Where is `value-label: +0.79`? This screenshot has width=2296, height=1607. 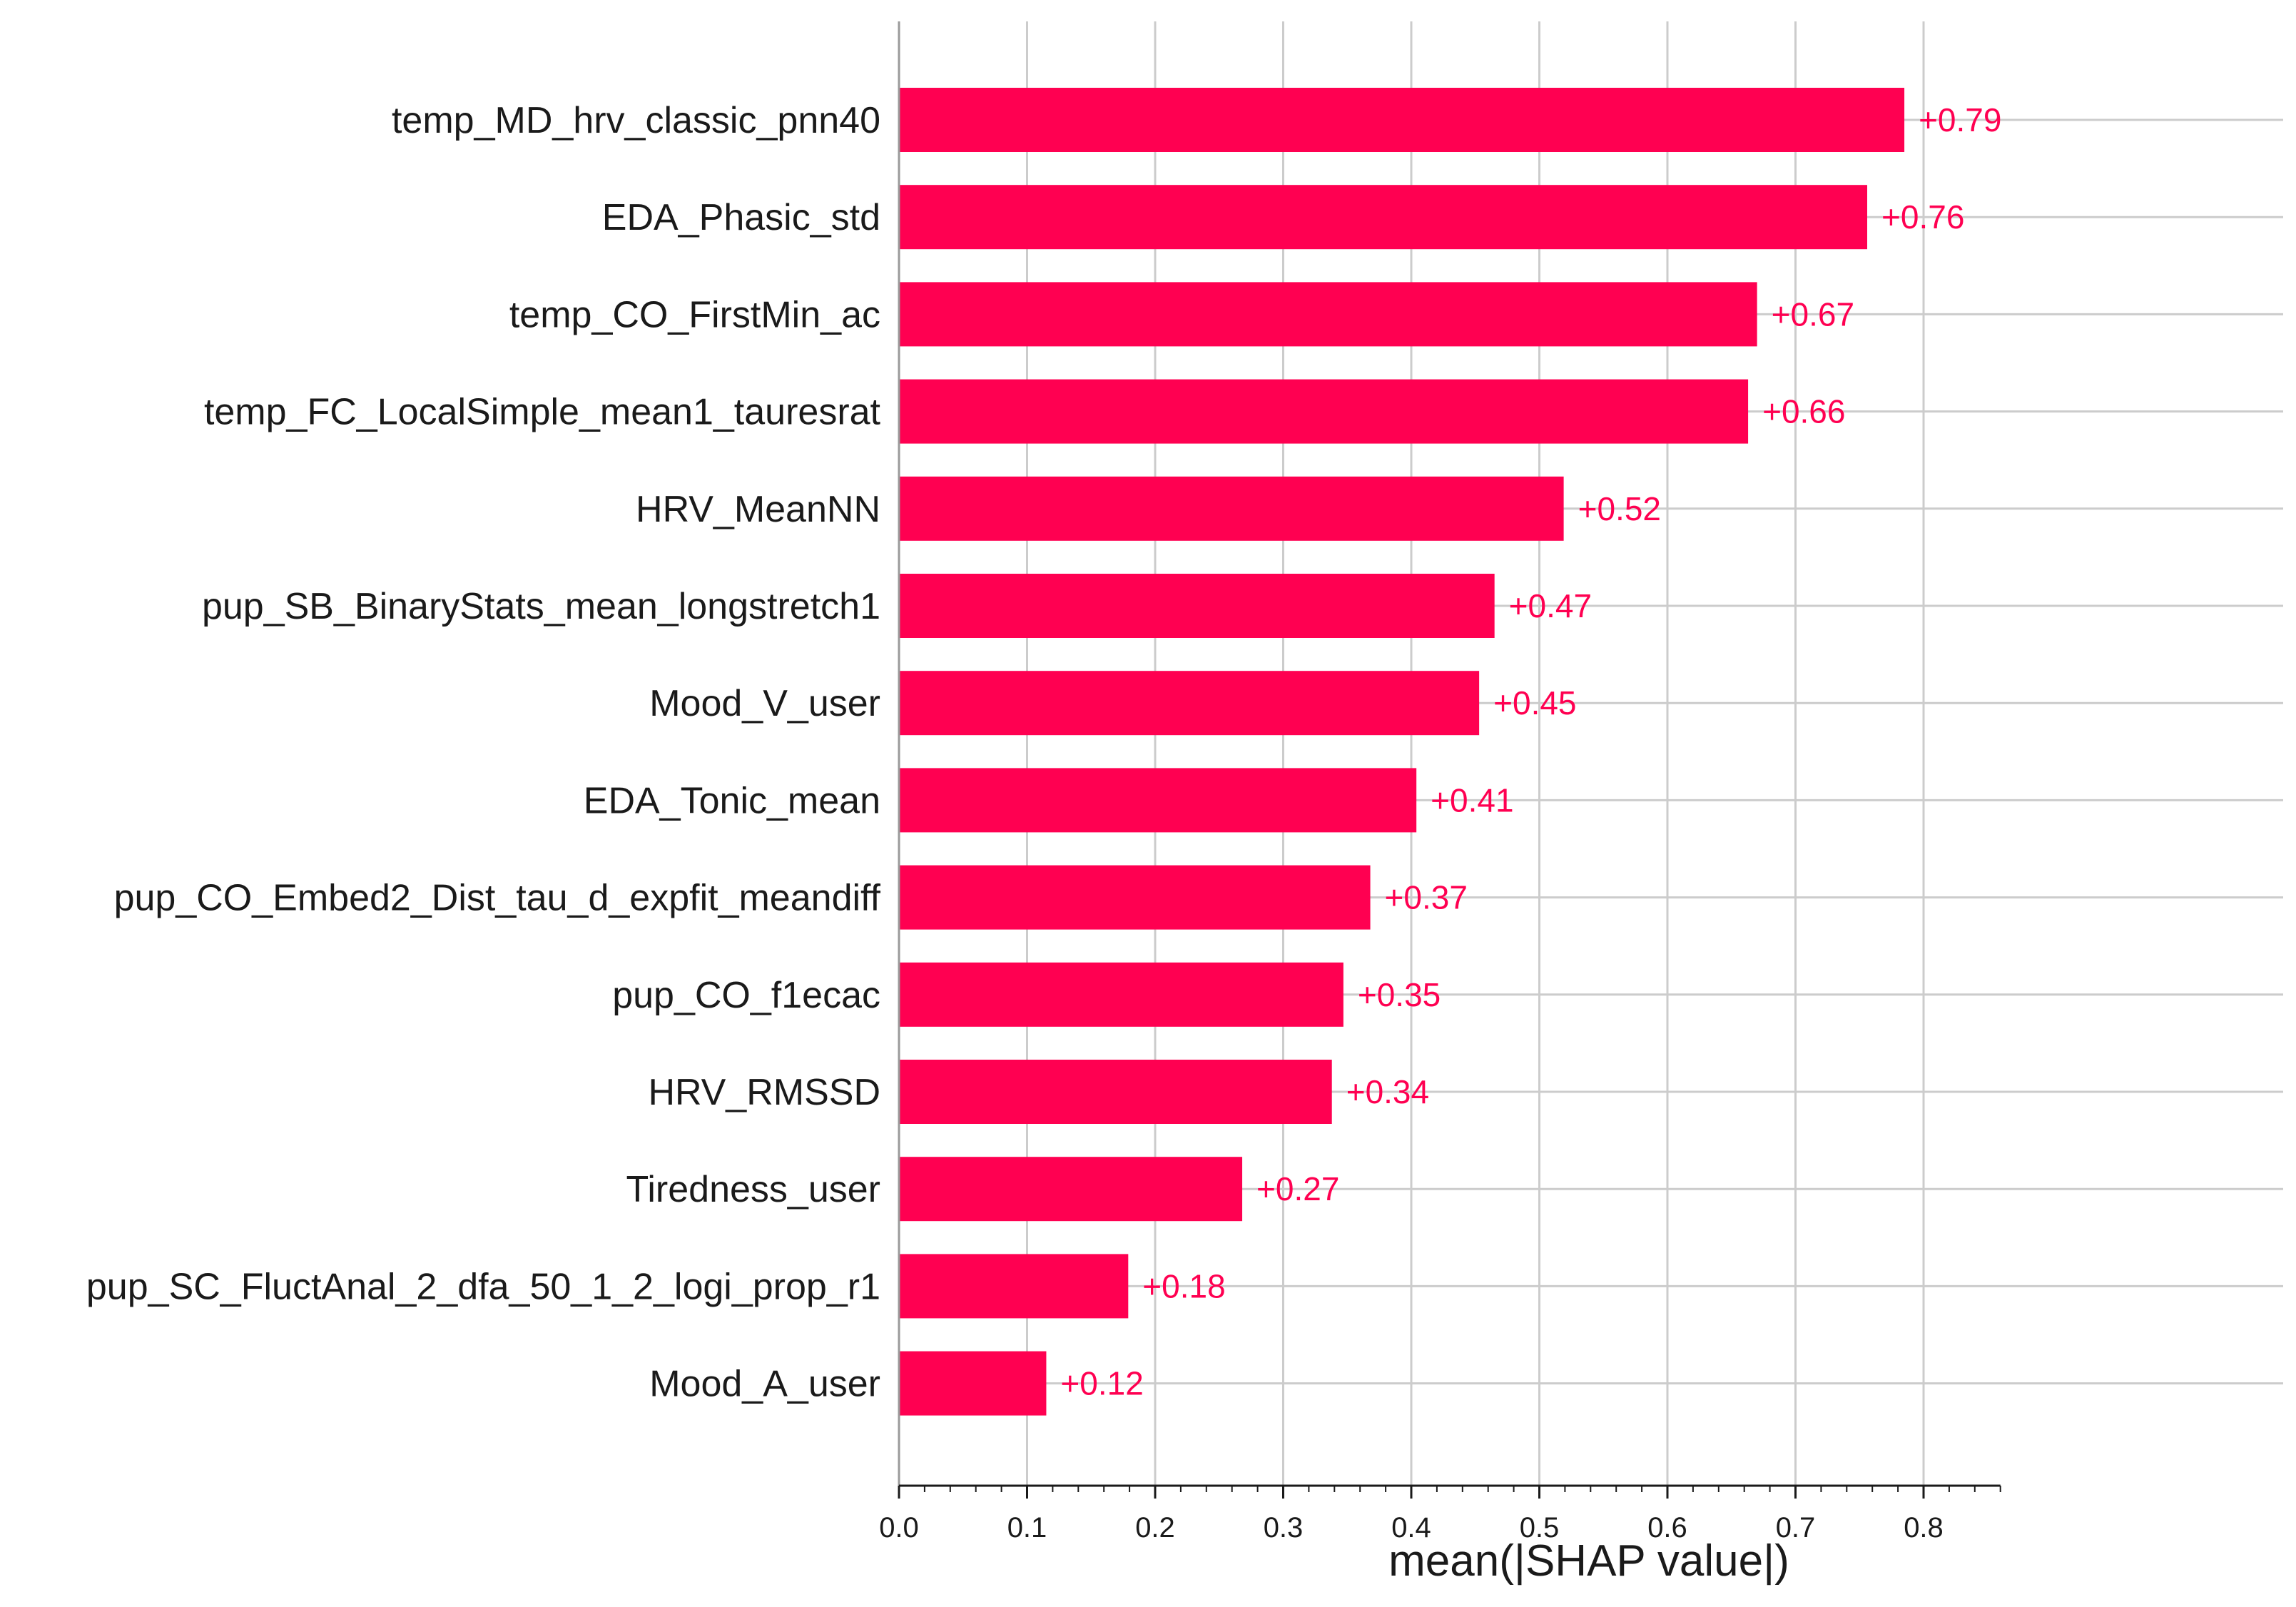 value-label: +0.79 is located at coordinates (1960, 119).